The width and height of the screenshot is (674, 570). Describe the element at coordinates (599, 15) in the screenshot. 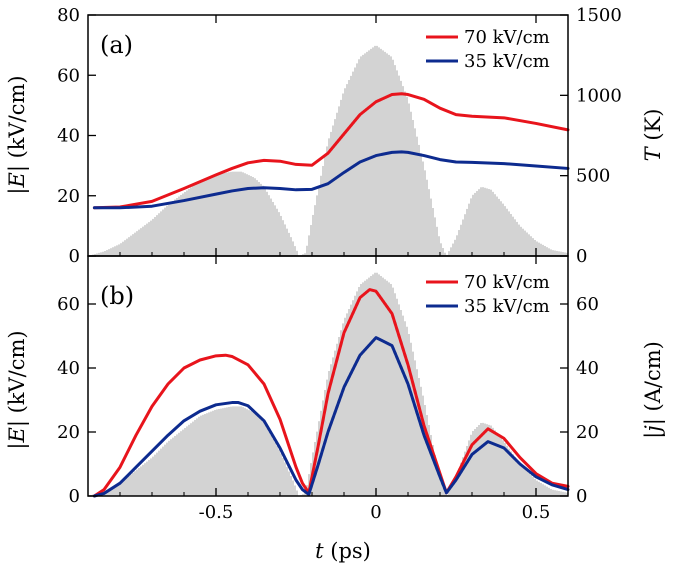

I see `panel-a-ytick-label-right: 1500` at that location.